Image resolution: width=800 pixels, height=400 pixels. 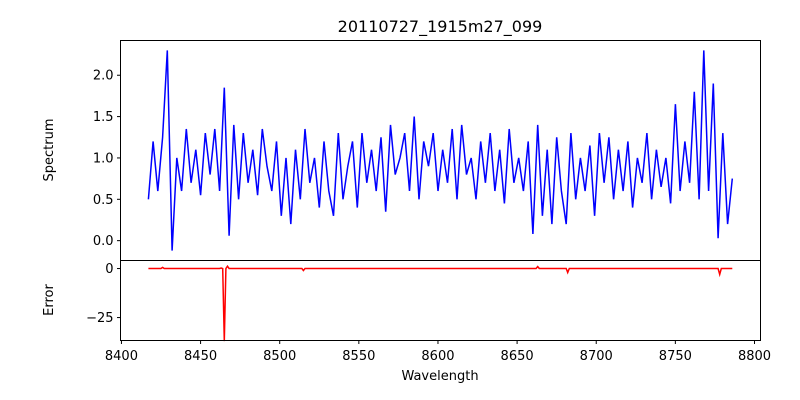 I want to click on spectrum-y-tick-label: 1.5, so click(x=103, y=117).